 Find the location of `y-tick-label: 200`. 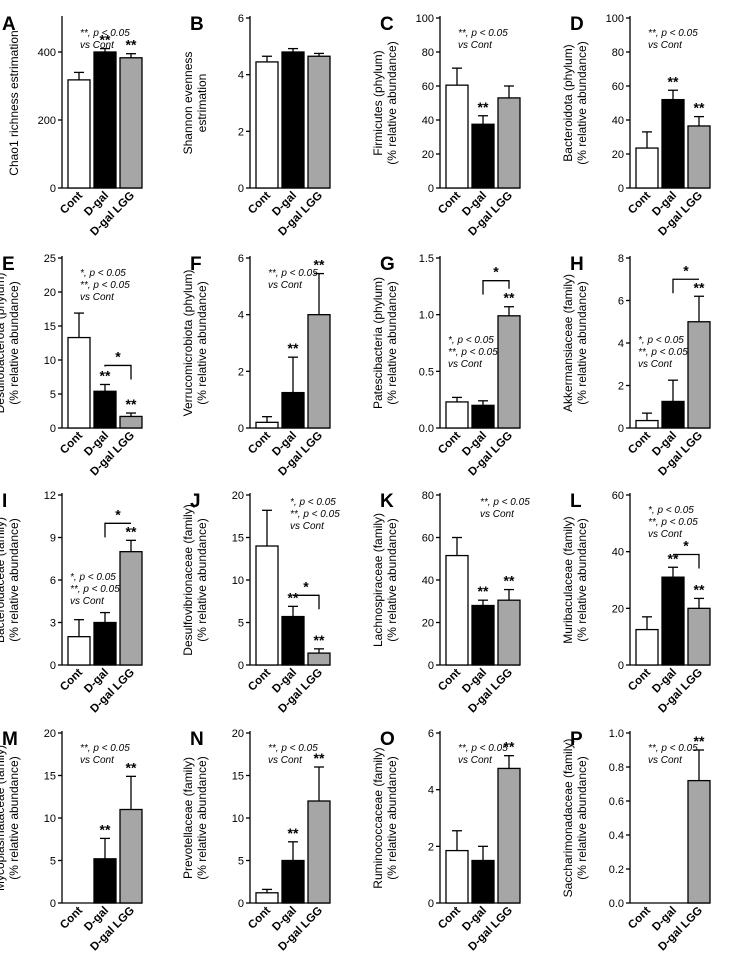

y-tick-label: 200 is located at coordinates (47, 121).